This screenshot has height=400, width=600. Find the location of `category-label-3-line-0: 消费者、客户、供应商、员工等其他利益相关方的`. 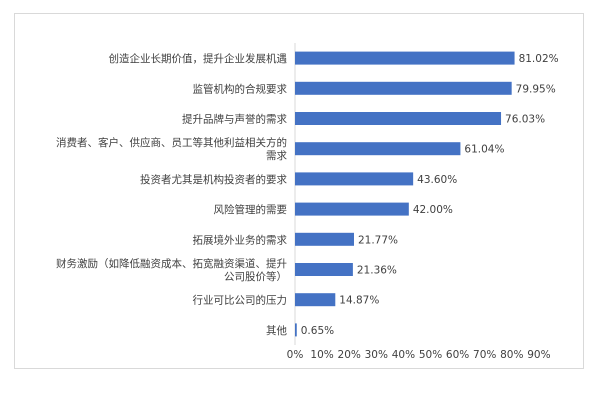

category-label-3-line-0: 消费者、客户、供应商、员工等其他利益相关方的 is located at coordinates (171, 142).